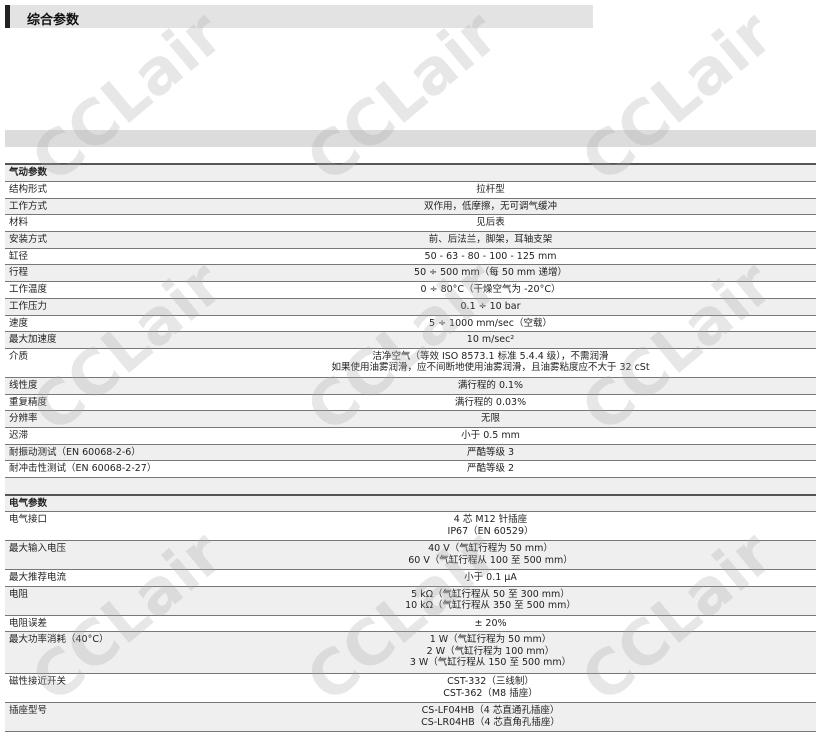 This screenshot has height=732, width=820. I want to click on row-value-line: 2 W（气缸行程为 100 mm）, so click(490, 651).